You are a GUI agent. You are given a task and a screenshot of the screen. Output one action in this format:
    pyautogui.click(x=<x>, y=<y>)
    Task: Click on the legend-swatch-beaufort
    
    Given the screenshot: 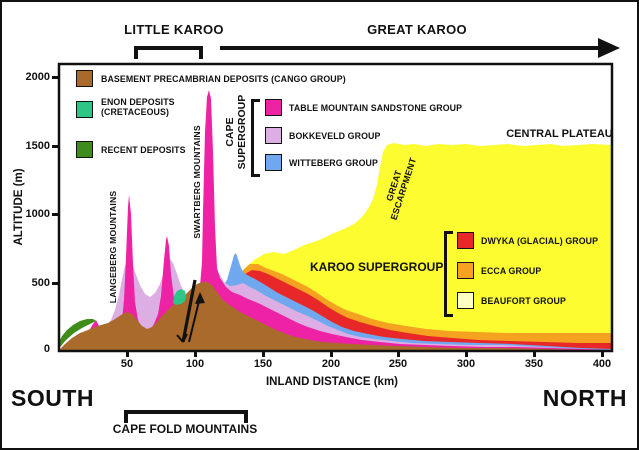 What is the action you would take?
    pyautogui.click(x=465, y=300)
    